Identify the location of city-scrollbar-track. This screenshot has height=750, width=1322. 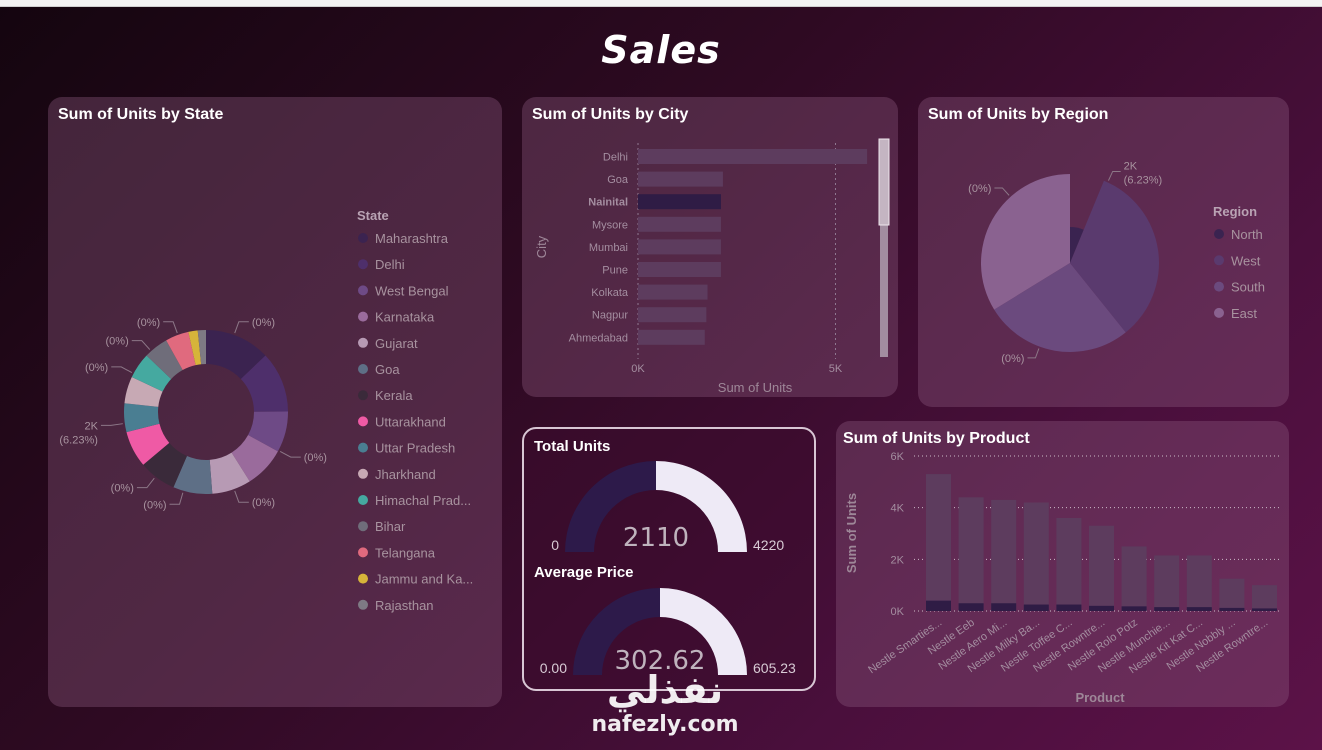
(884, 248).